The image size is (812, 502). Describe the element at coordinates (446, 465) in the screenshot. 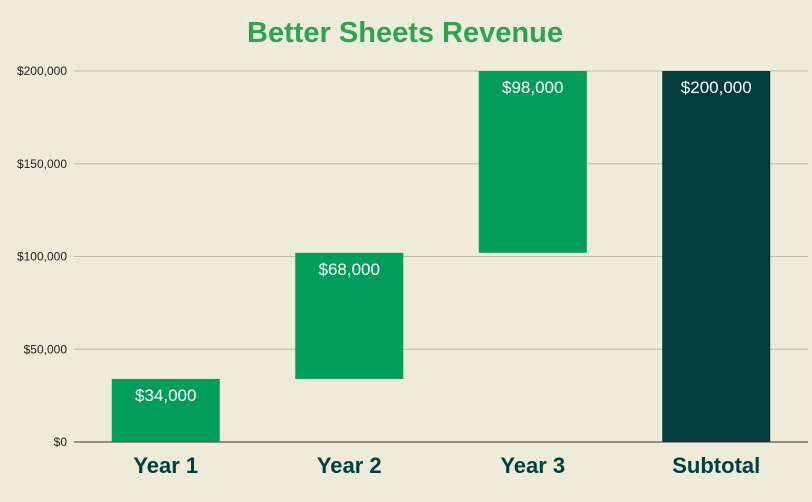

I see `x-axis-tick-labels: Year 1 Year 2 Year 3 Subtotal` at that location.